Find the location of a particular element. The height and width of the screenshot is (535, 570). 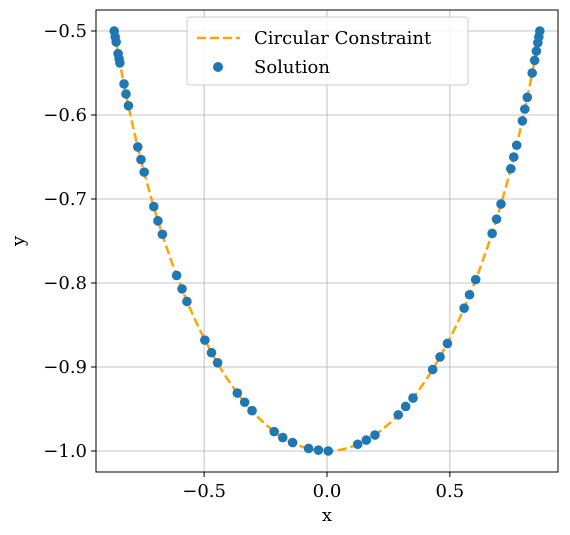

y-tick-label: −0.8 is located at coordinates (65, 283).